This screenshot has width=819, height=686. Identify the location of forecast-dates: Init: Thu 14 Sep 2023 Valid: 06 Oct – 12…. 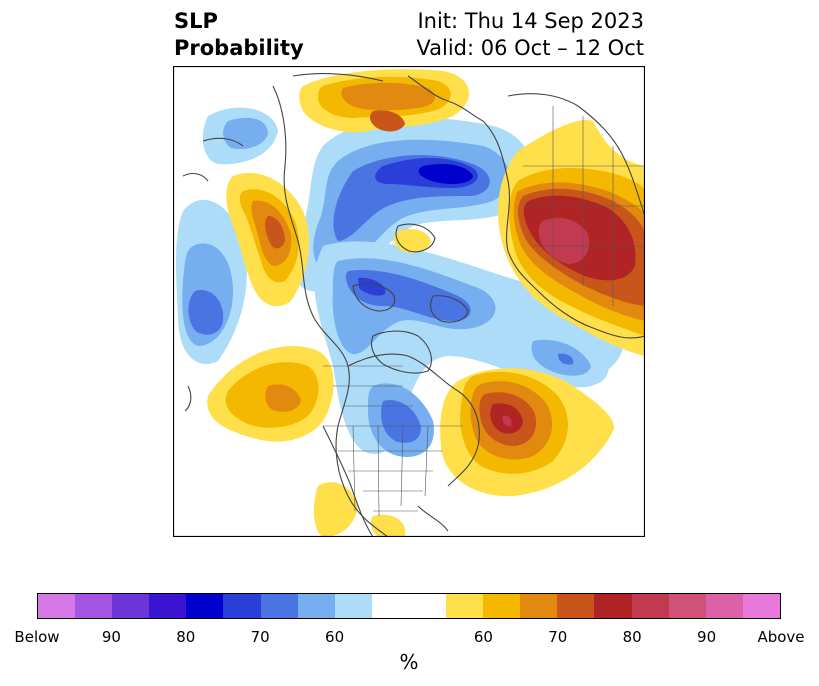
(530, 35).